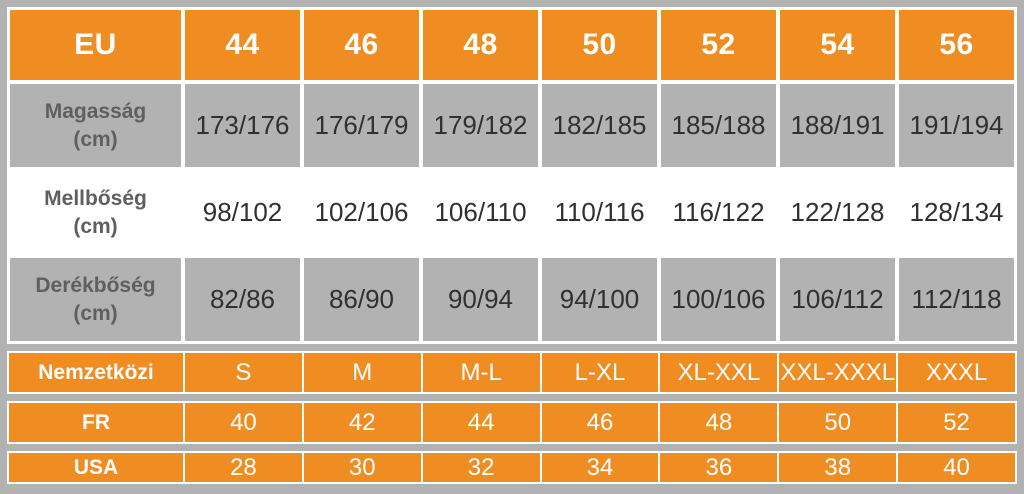 The width and height of the screenshot is (1024, 494). What do you see at coordinates (837, 212) in the screenshot?
I see `size-value-cell: 122/128` at bounding box center [837, 212].